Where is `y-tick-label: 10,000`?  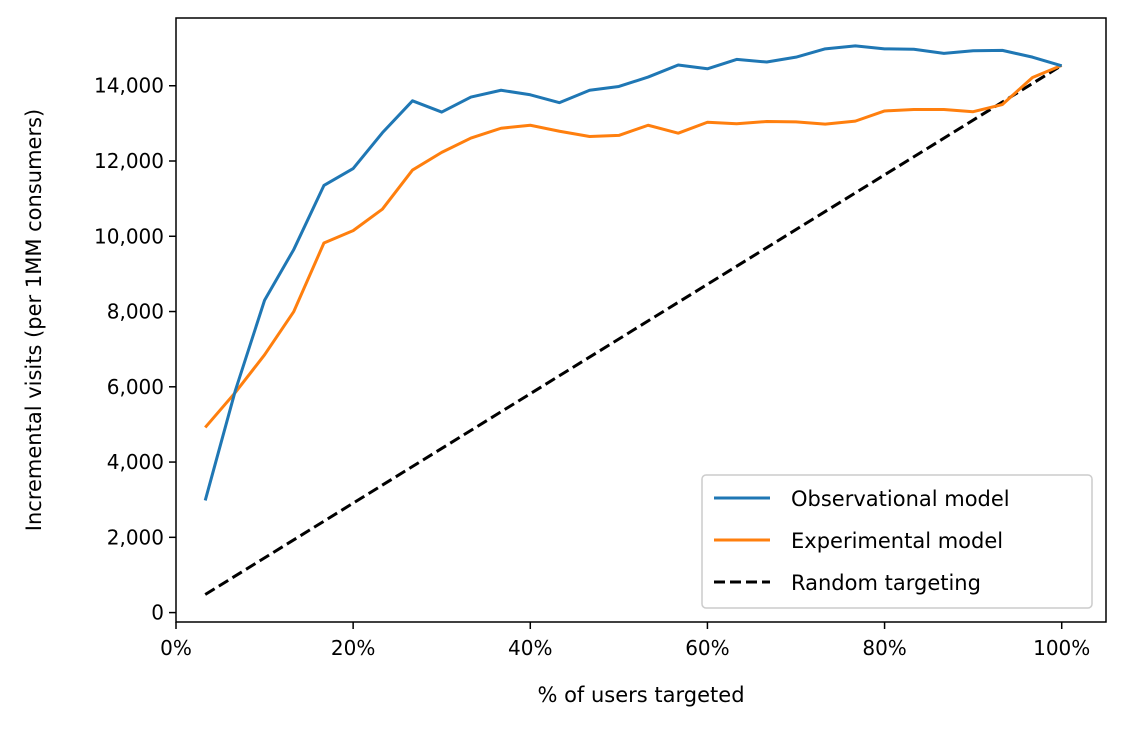 y-tick-label: 10,000 is located at coordinates (129, 236).